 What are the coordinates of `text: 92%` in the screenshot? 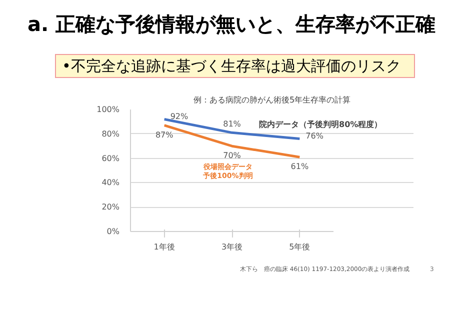 It's located at (179, 116).